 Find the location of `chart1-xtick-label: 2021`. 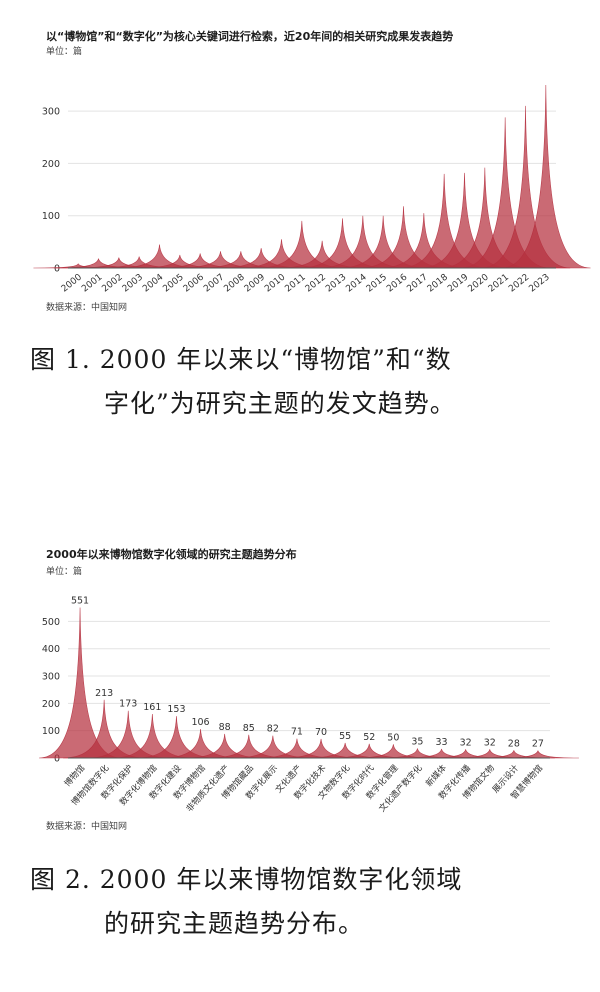

chart1-xtick-label: 2021 is located at coordinates (499, 283).